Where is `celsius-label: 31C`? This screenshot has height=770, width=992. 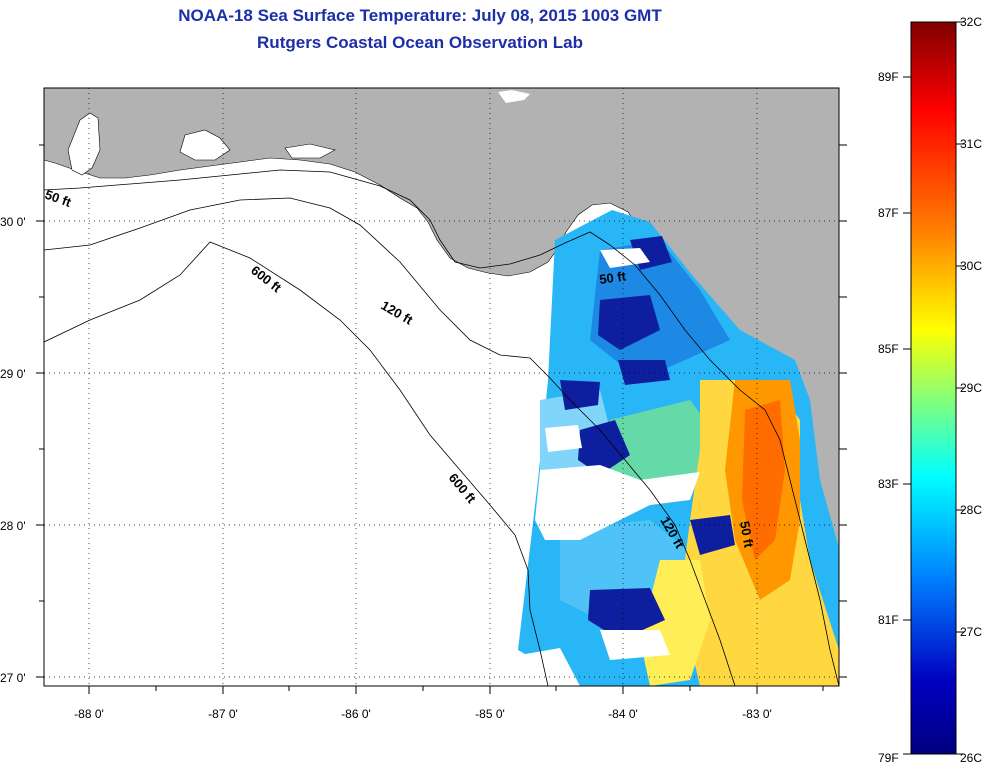 celsius-label: 31C is located at coordinates (971, 144).